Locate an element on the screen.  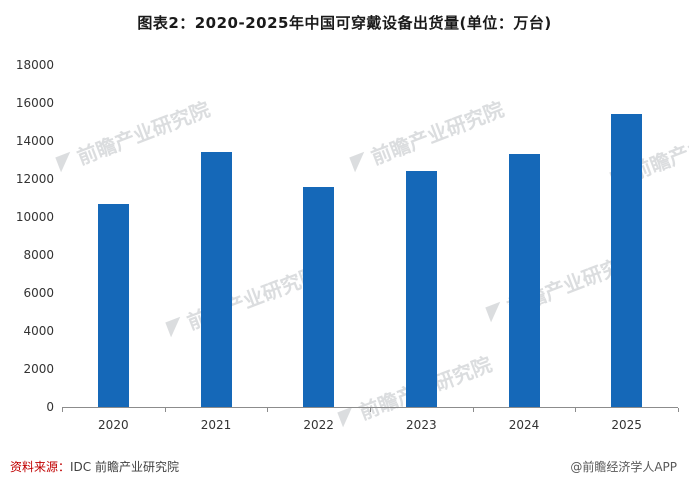
x-axis-tick-label: 2025 is located at coordinates (626, 425).